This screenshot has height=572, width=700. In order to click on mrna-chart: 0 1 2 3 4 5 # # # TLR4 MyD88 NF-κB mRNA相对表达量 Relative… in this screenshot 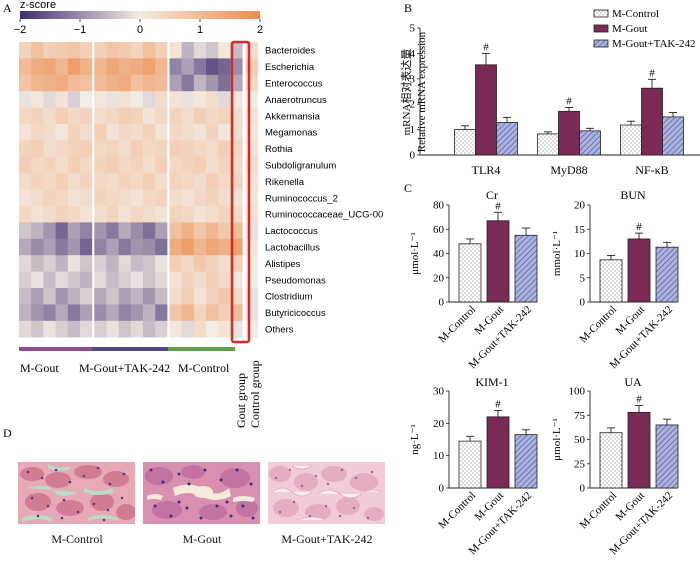, I will do `click(549, 100)`.